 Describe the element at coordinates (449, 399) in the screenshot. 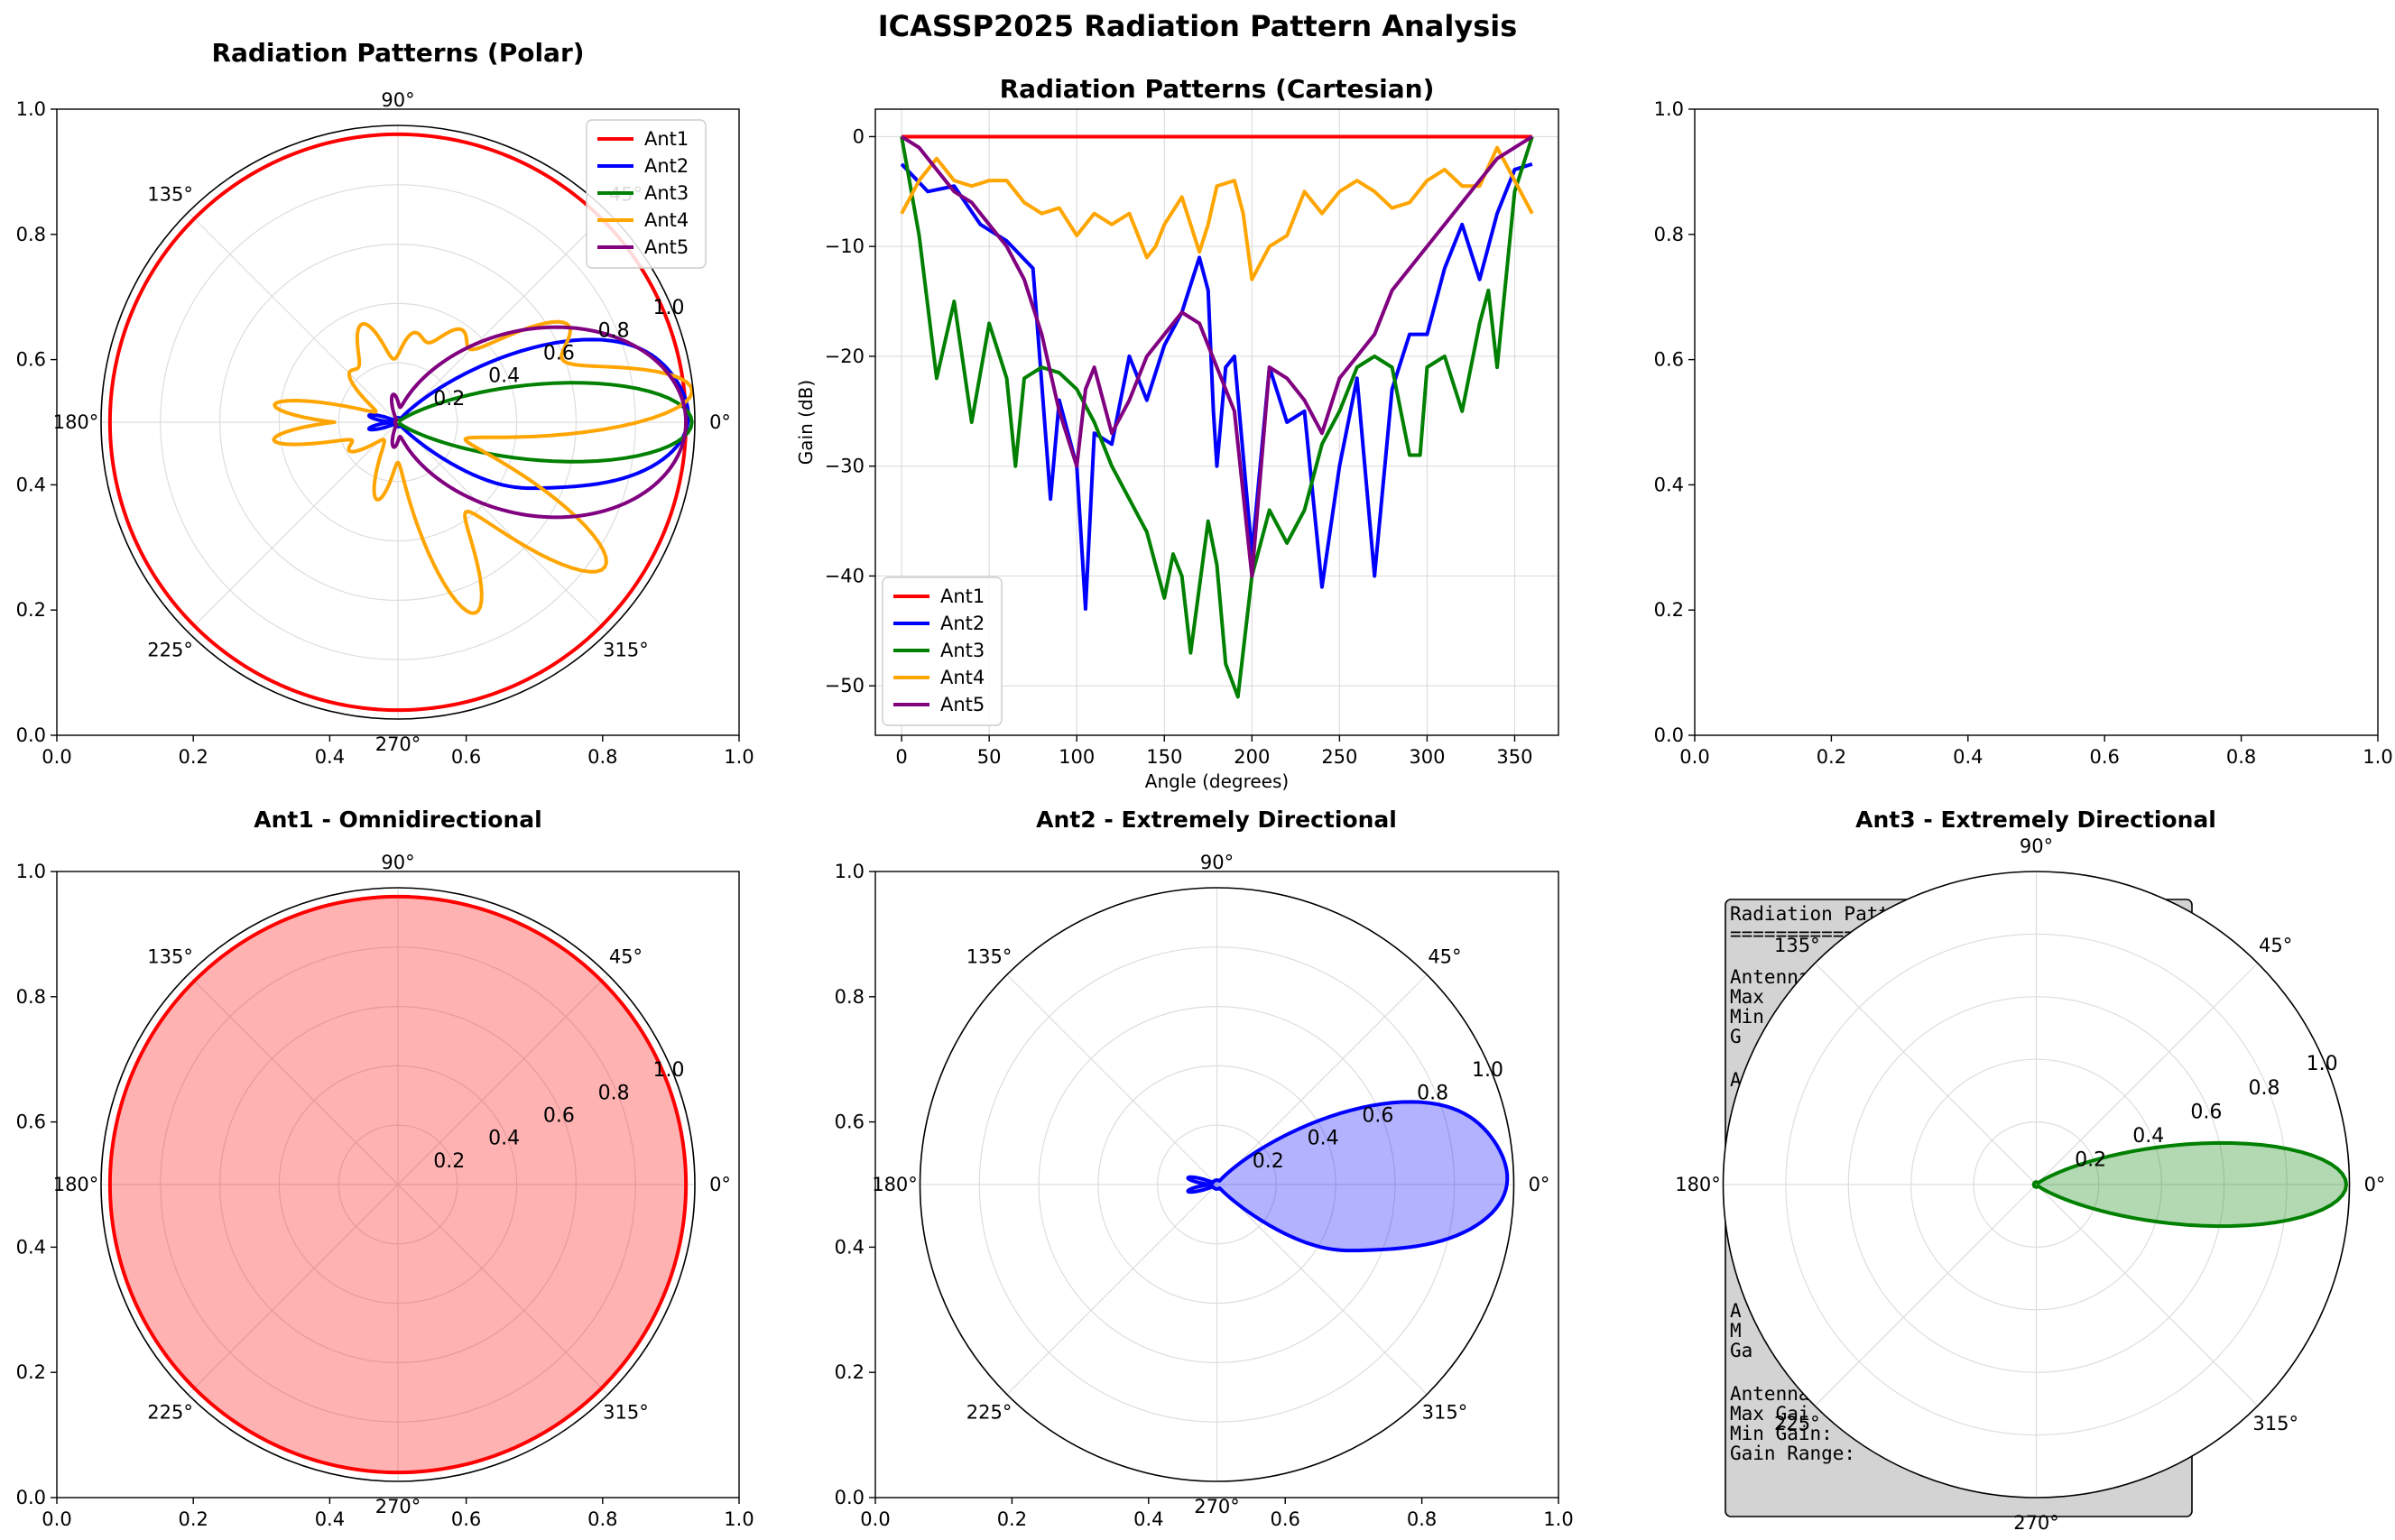

I see `polar-overview-radial-label: 0.2` at that location.